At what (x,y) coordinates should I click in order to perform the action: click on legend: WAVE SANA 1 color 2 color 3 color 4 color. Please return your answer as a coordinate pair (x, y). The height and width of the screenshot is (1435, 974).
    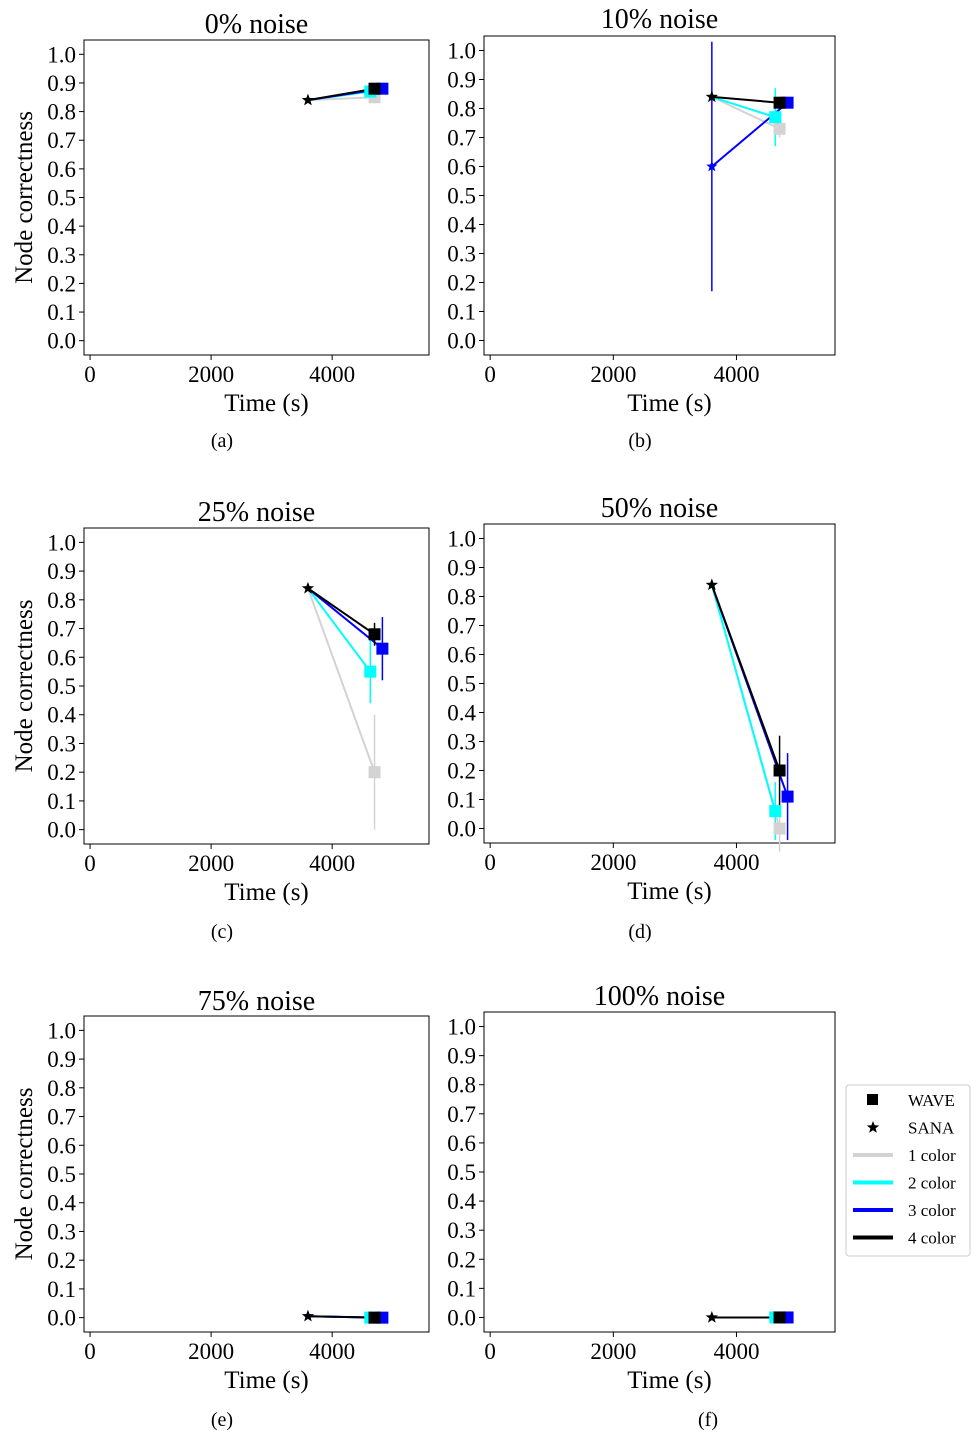
    Looking at the image, I should click on (908, 1170).